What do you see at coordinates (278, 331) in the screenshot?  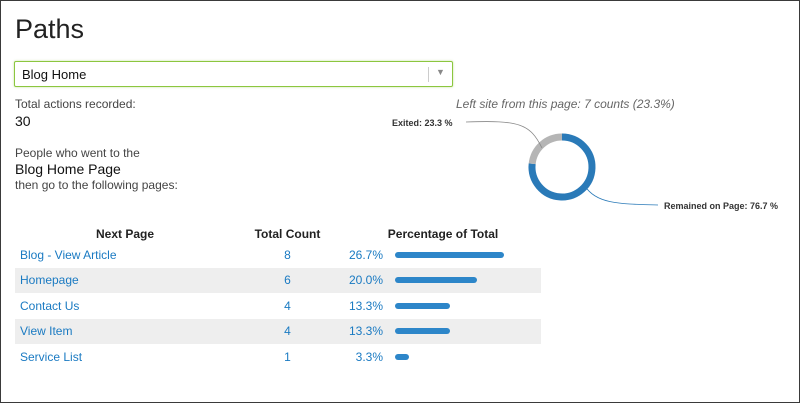 I see `table-row: View Item 4 13.3%` at bounding box center [278, 331].